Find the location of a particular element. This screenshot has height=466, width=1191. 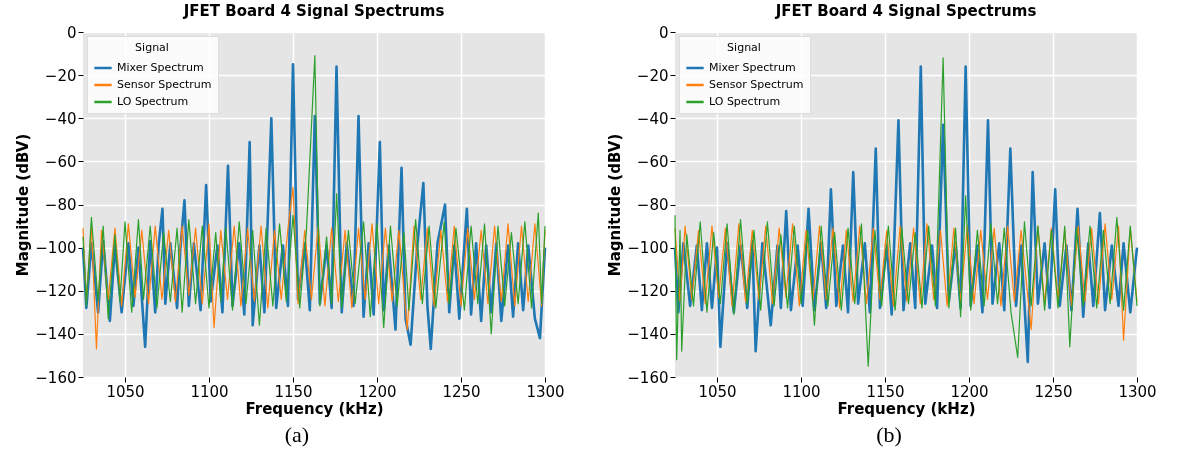

text: (a) is located at coordinates (297, 435).